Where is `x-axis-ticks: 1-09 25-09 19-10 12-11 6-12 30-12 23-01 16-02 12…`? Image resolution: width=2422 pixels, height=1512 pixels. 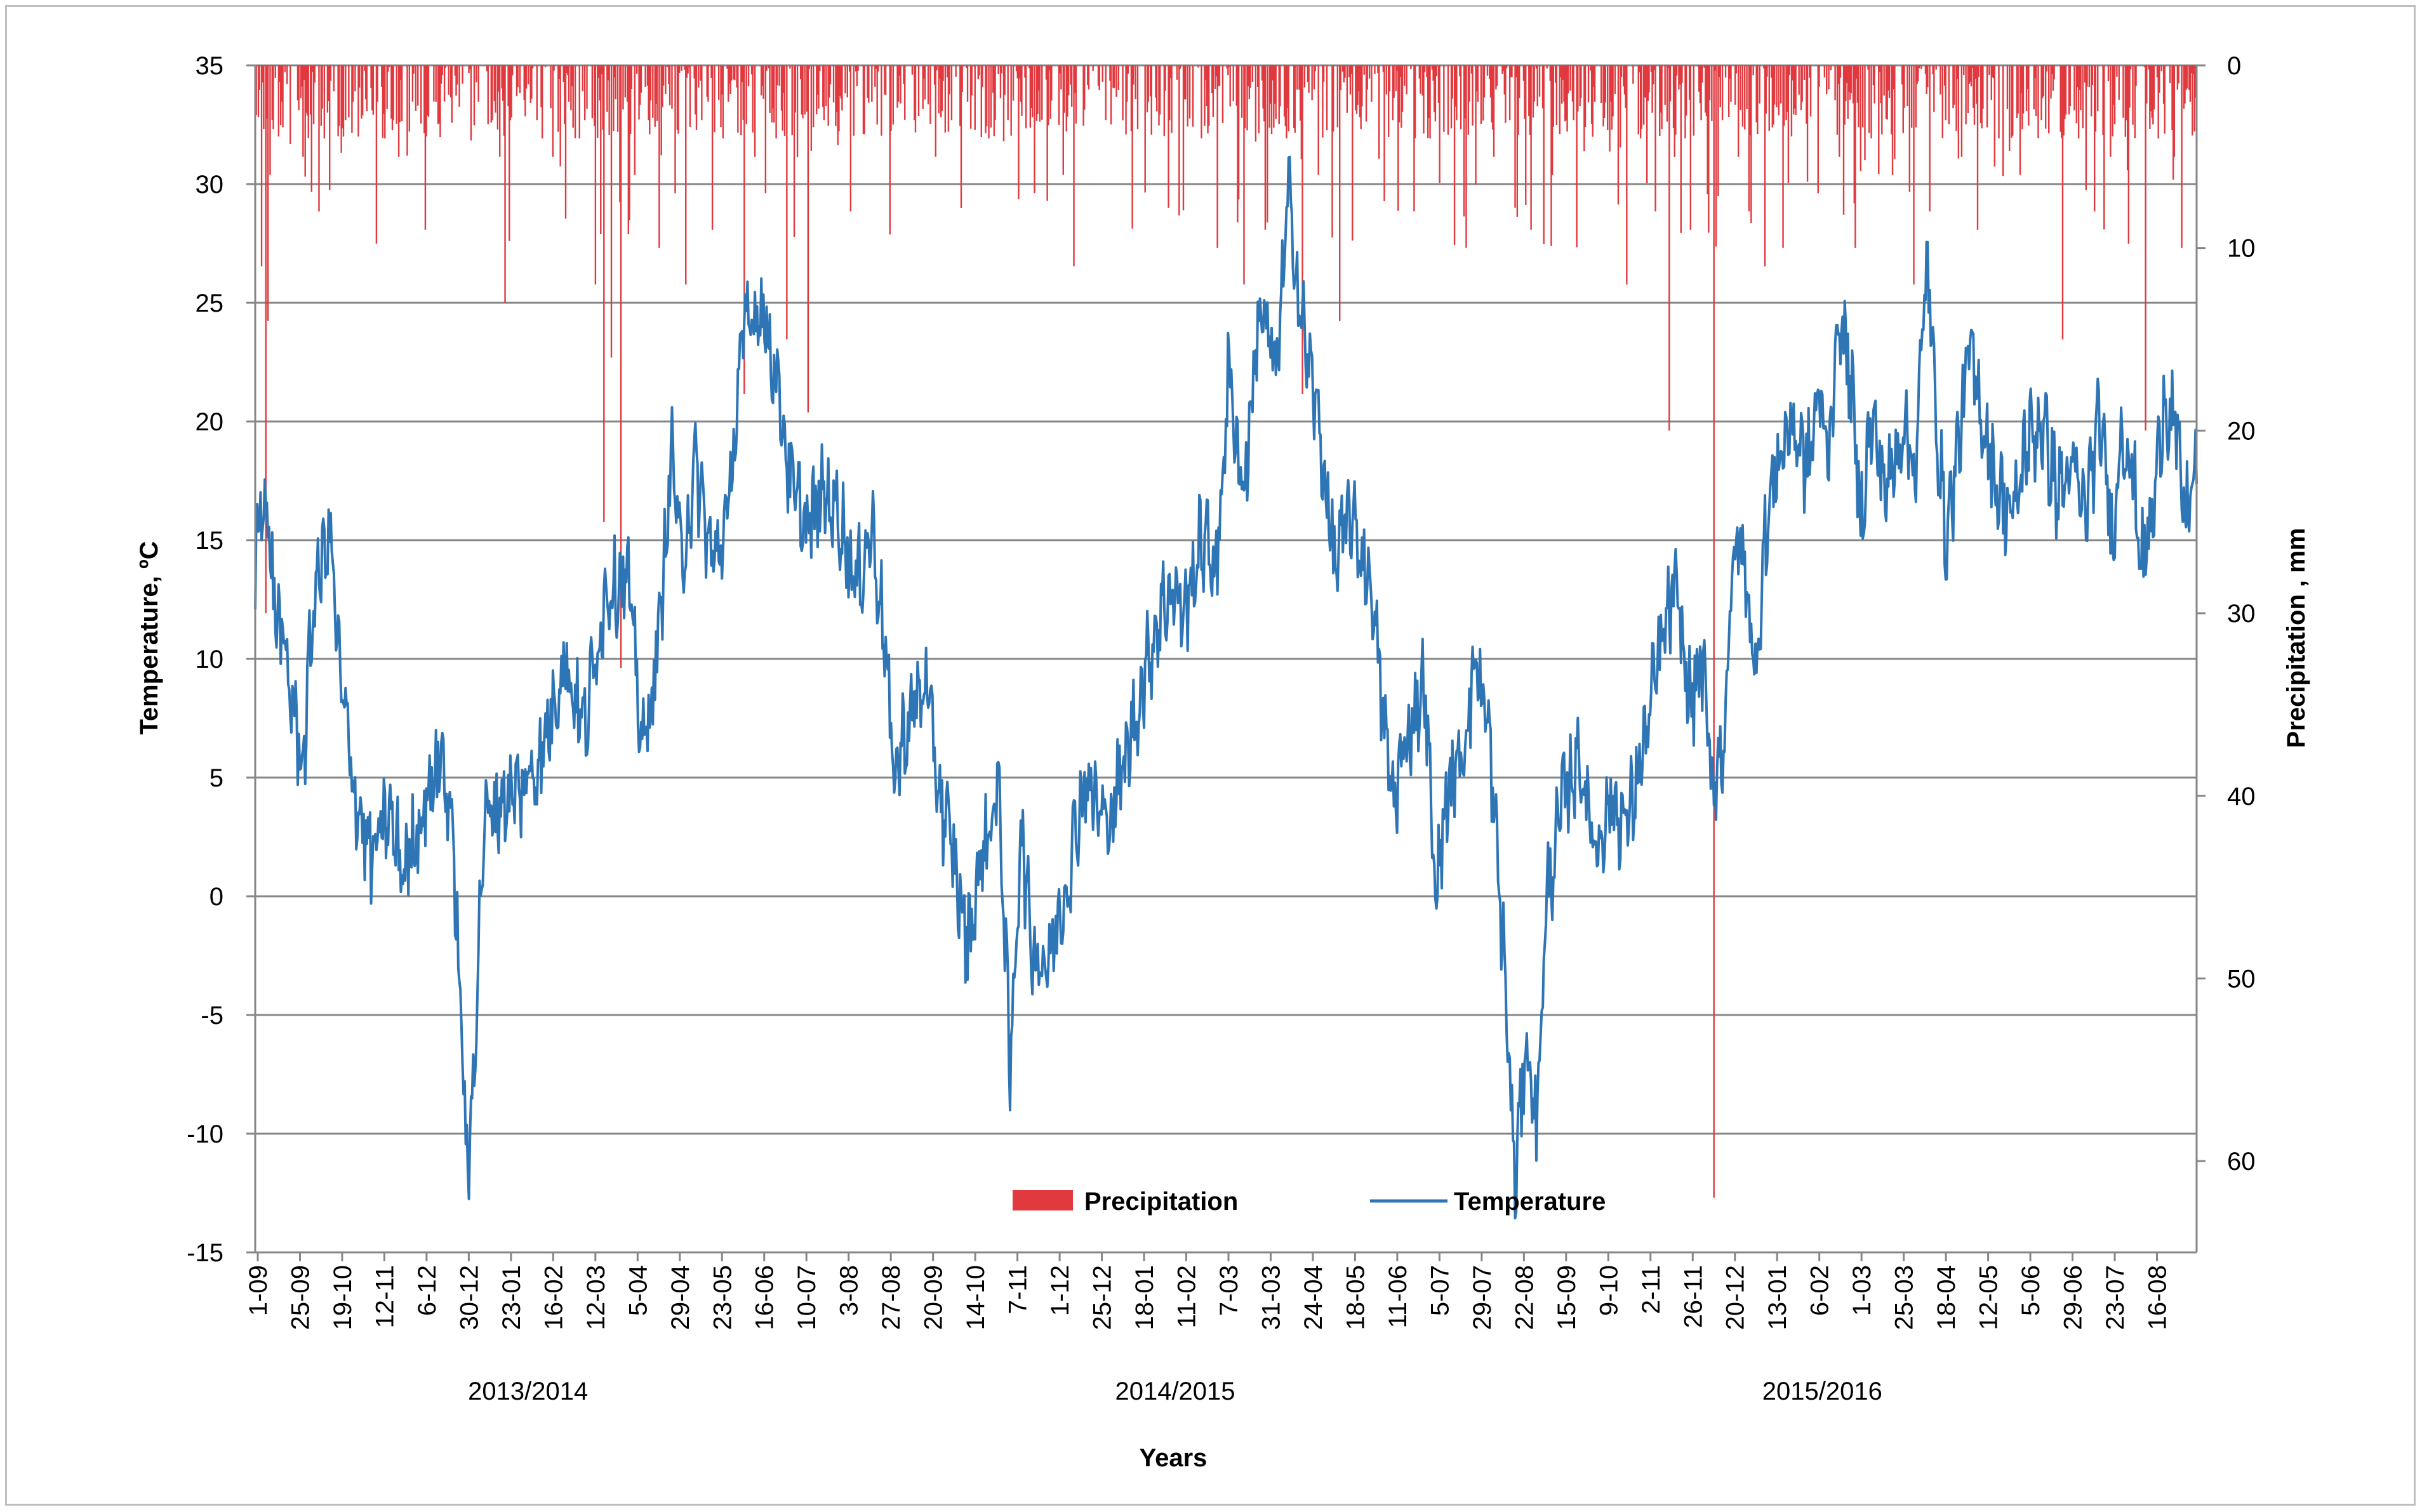 x-axis-ticks: 1-09 25-09 19-10 12-11 6-12 30-12 23-01 16-02 12… is located at coordinates (1208, 1291).